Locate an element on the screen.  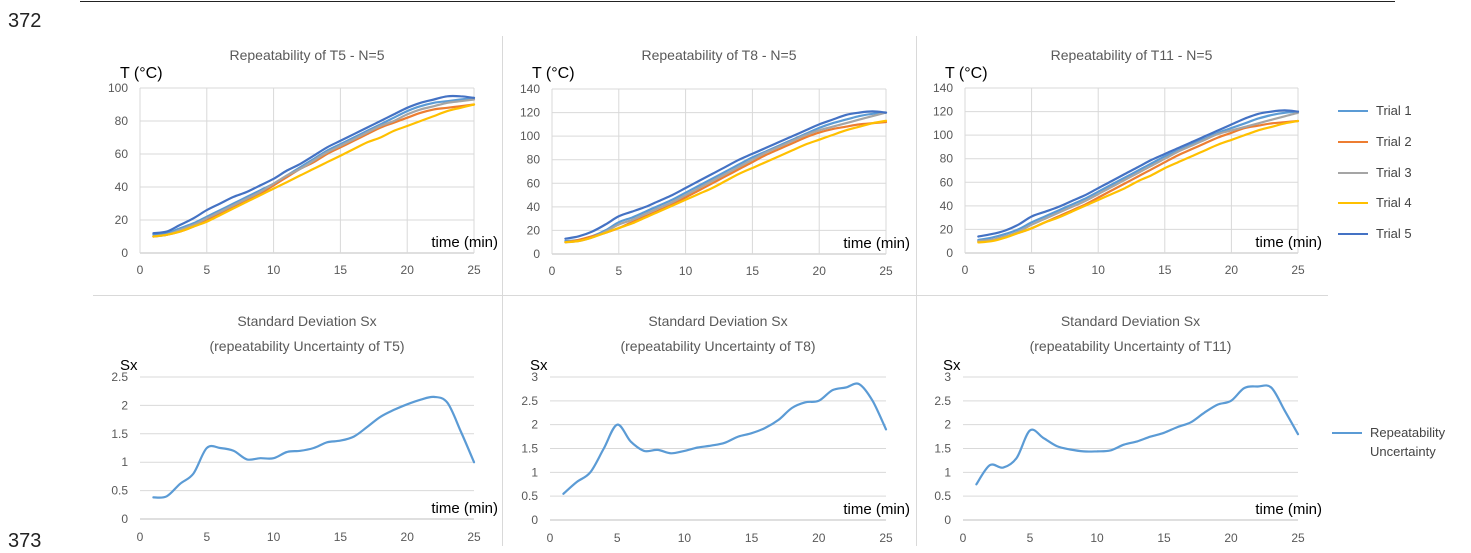
chart-0-series-5-line is located at coordinates (314, 164).